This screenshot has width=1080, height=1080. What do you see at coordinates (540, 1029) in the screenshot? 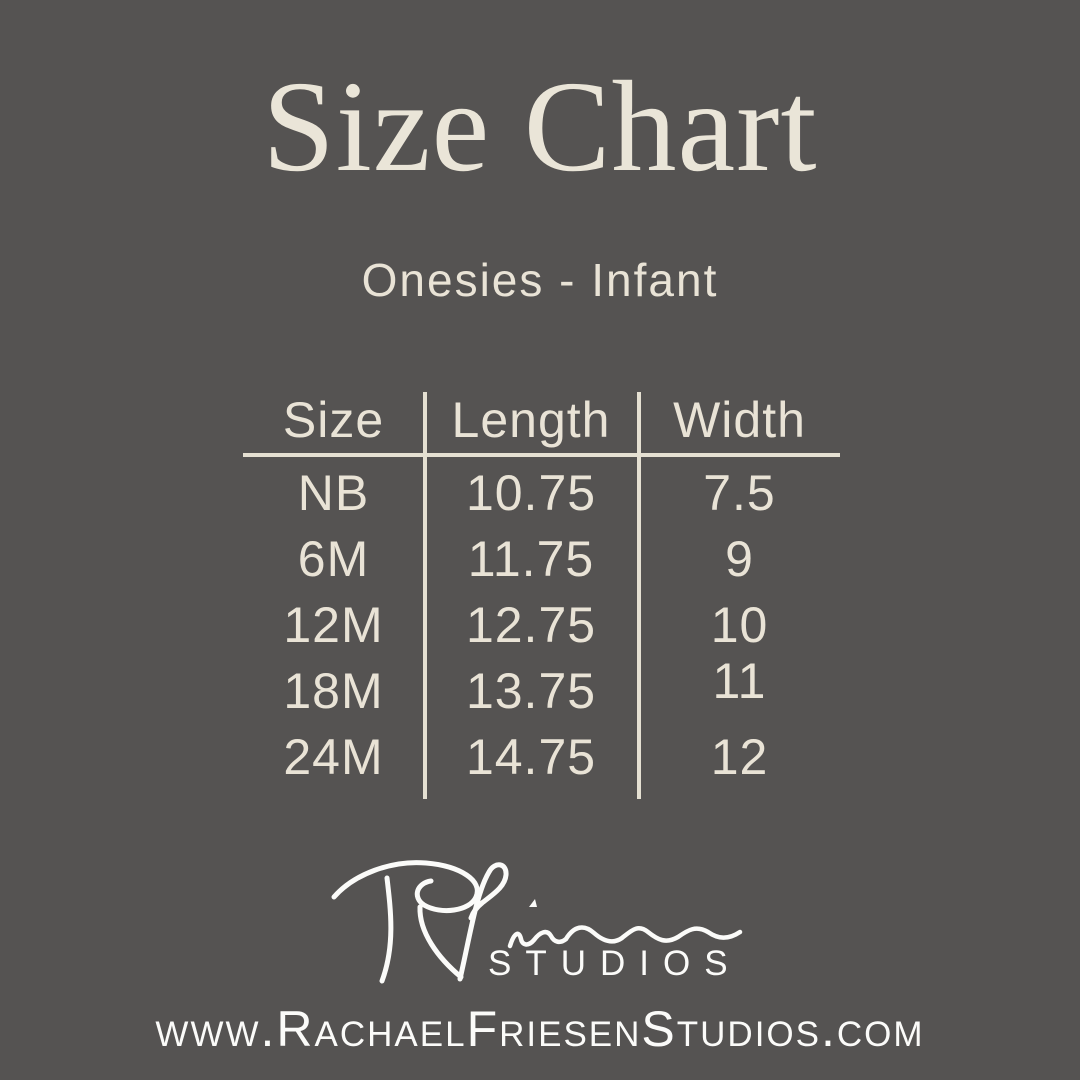
I see `website-url: www.RachaelFriesenStudios.com` at bounding box center [540, 1029].